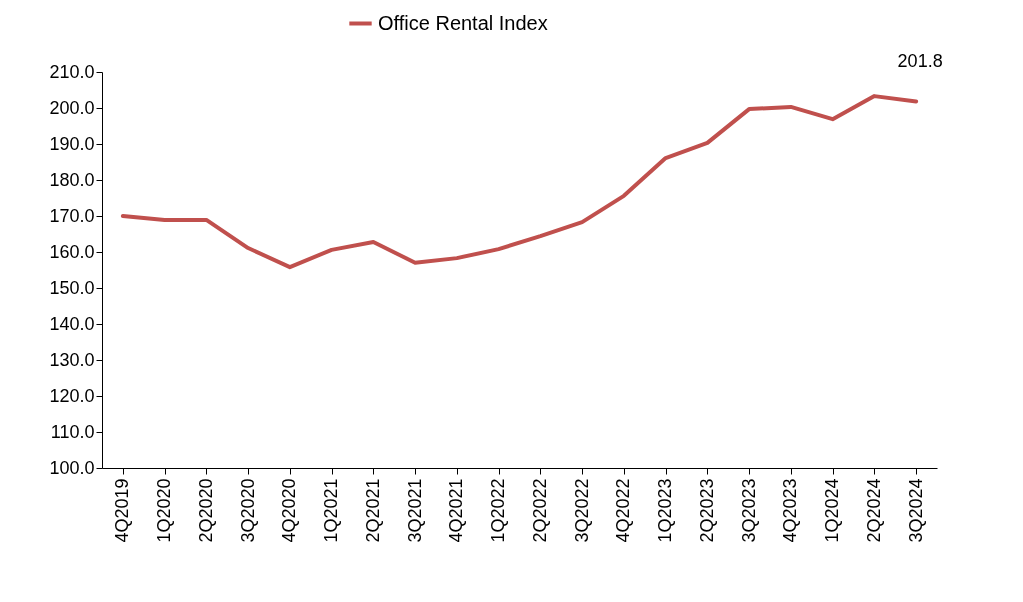 This screenshot has width=1023, height=602. Describe the element at coordinates (72, 467) in the screenshot. I see `y-tick-label: 100.0` at that location.